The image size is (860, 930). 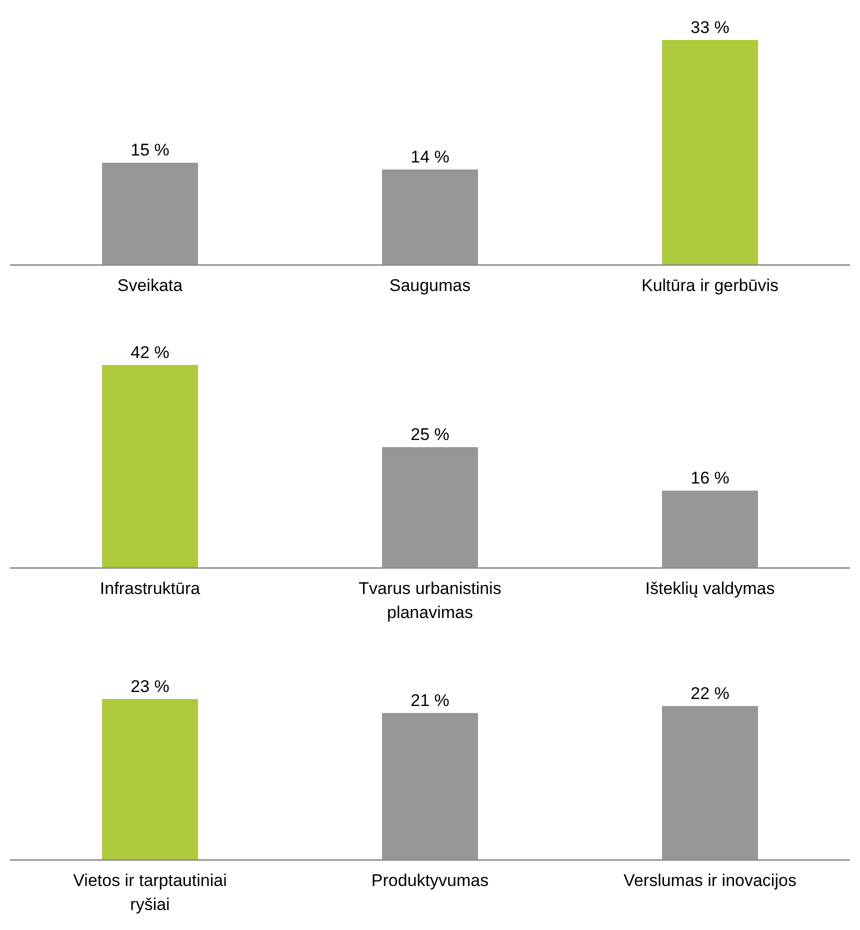 What do you see at coordinates (150, 892) in the screenshot?
I see `x-tick-label: Vietos ir tarptautiniai ryšiai` at bounding box center [150, 892].